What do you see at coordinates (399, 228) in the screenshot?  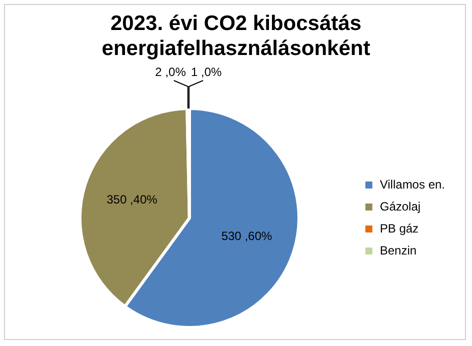 I see `legend-label: PB gáz` at bounding box center [399, 228].